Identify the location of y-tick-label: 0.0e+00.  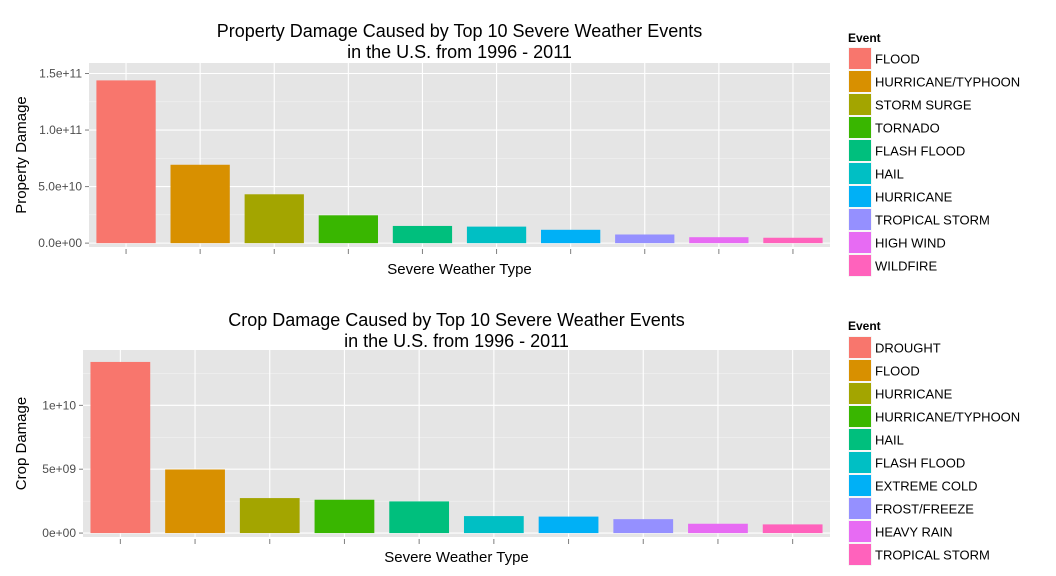
(60, 243).